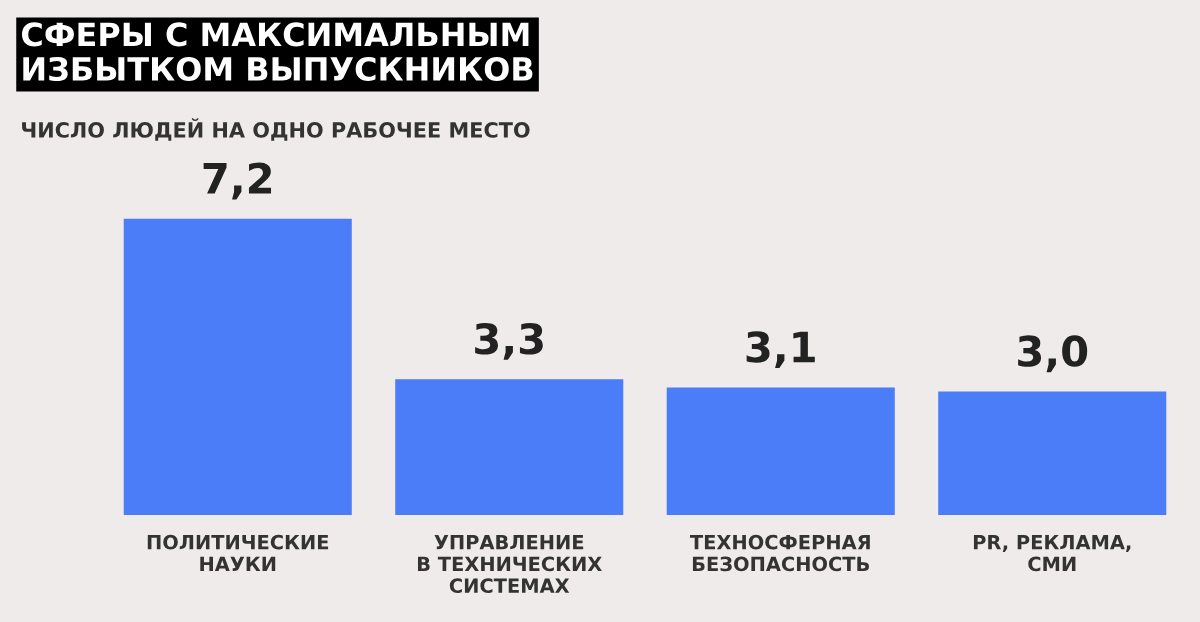  What do you see at coordinates (238, 553) in the screenshot?
I see `x-tick-label: ПОЛИТИЧЕСКИЕ НАУКИ` at bounding box center [238, 553].